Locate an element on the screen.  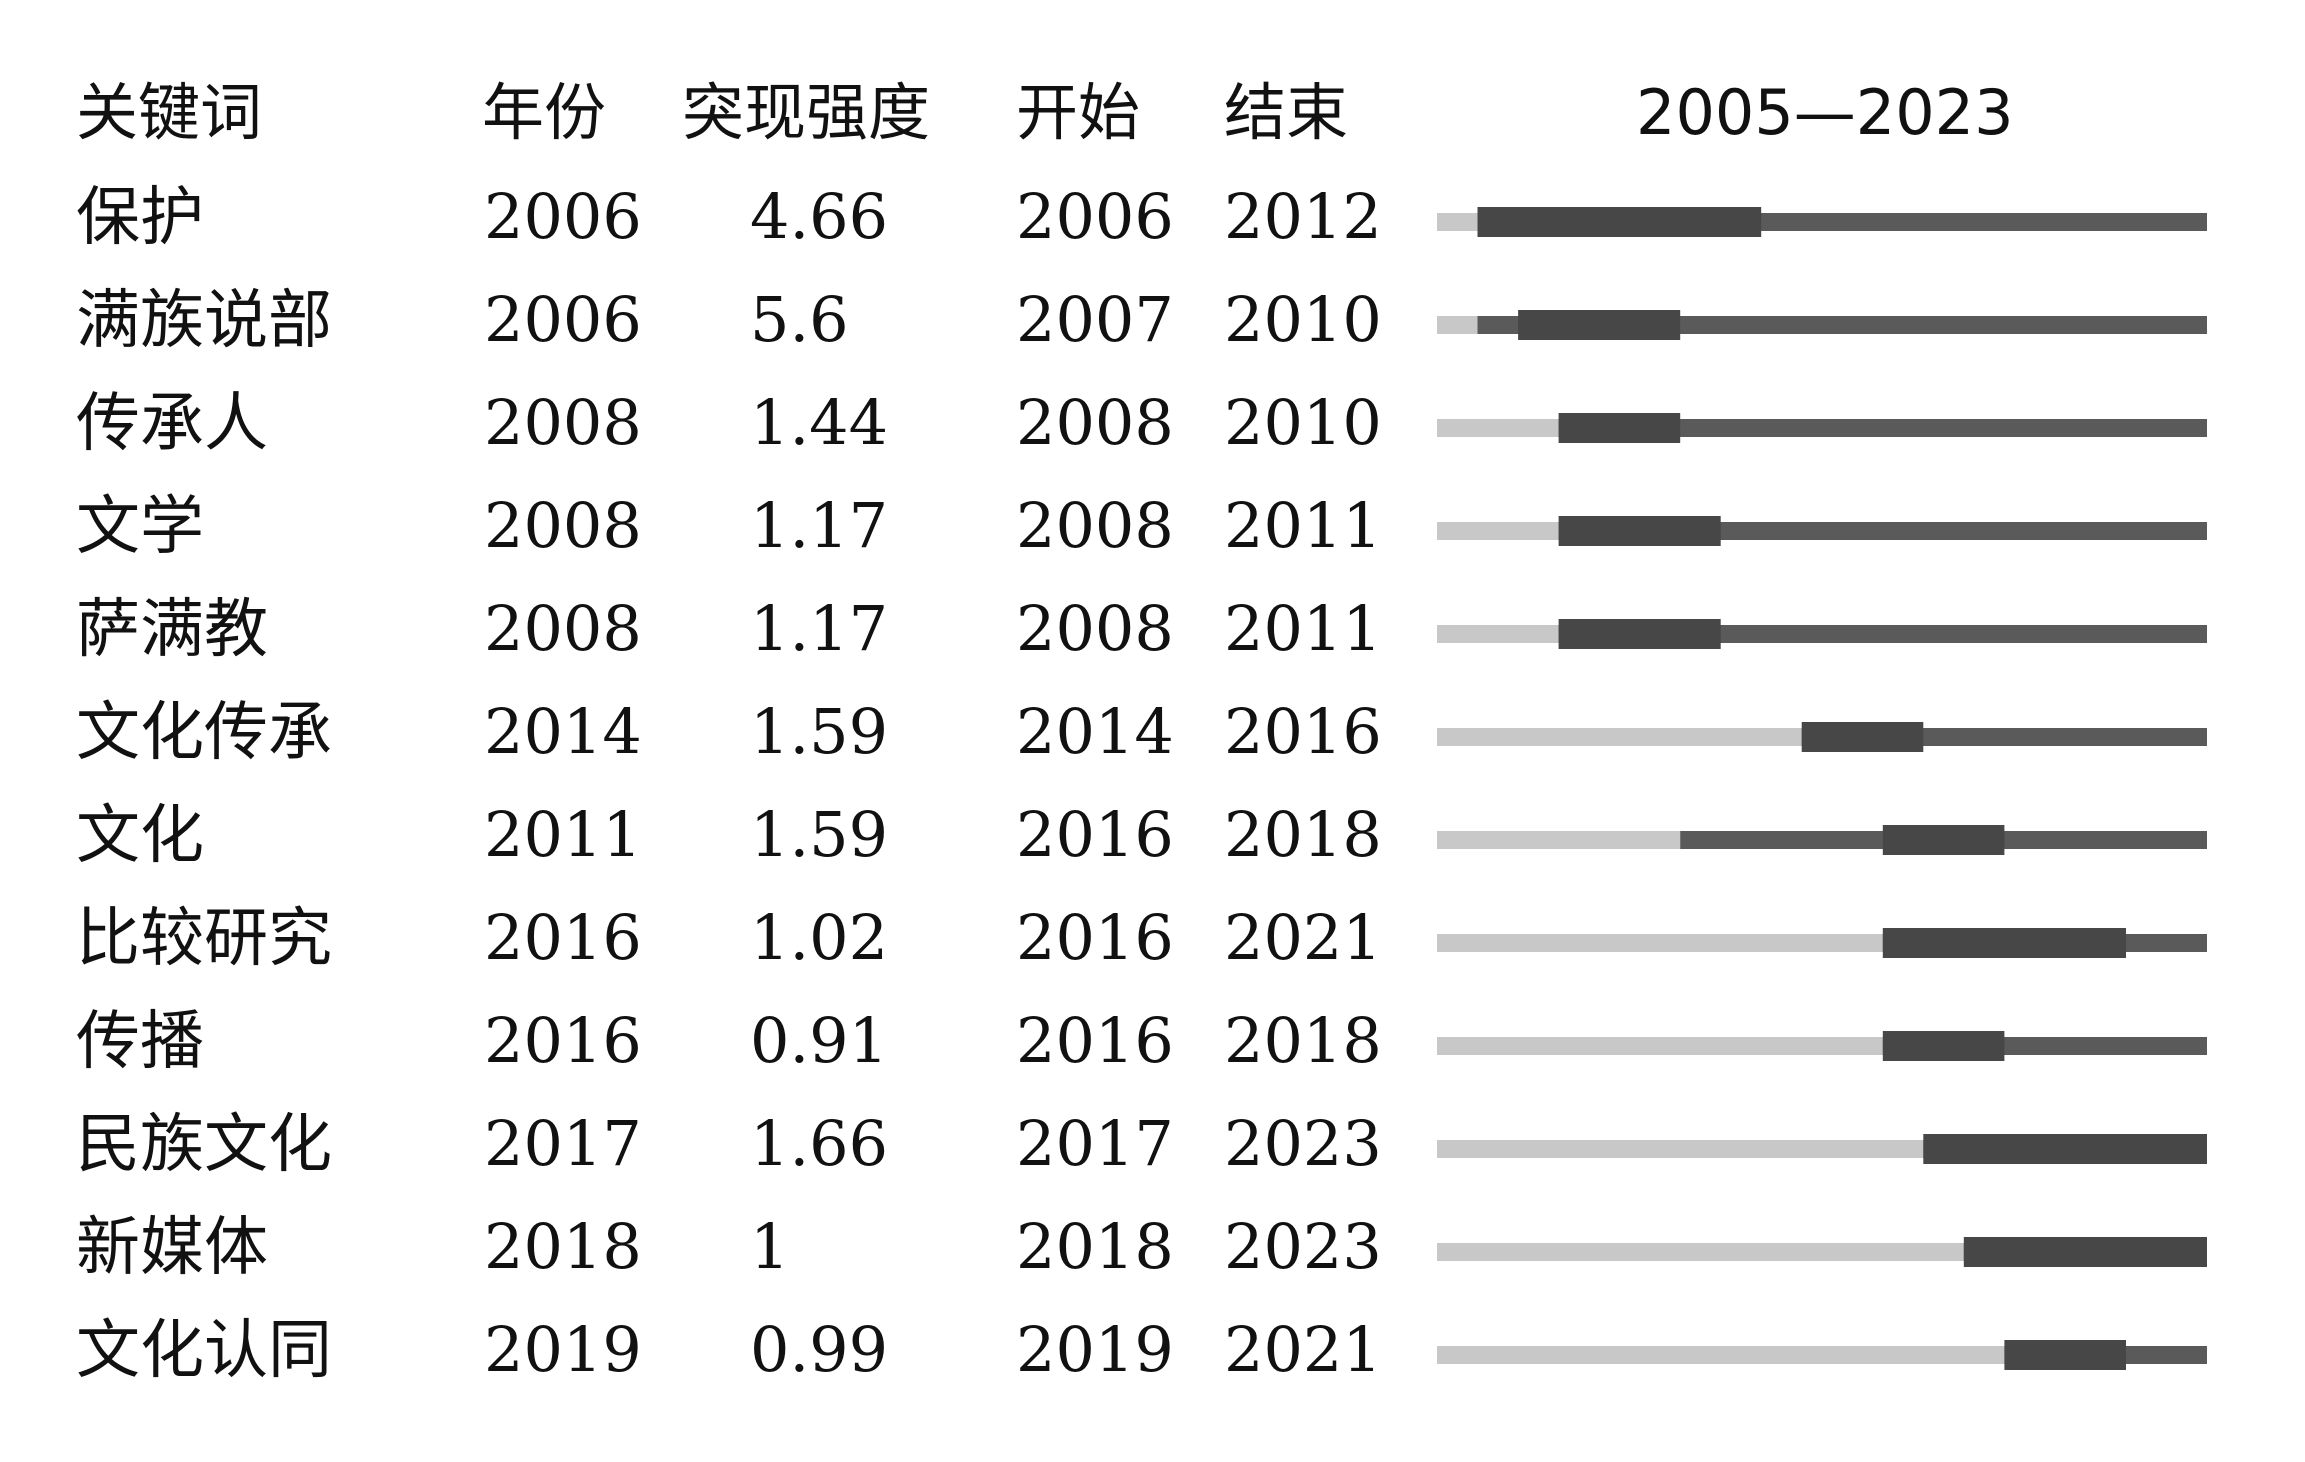
begin-cell: 2014 is located at coordinates (1095, 731).